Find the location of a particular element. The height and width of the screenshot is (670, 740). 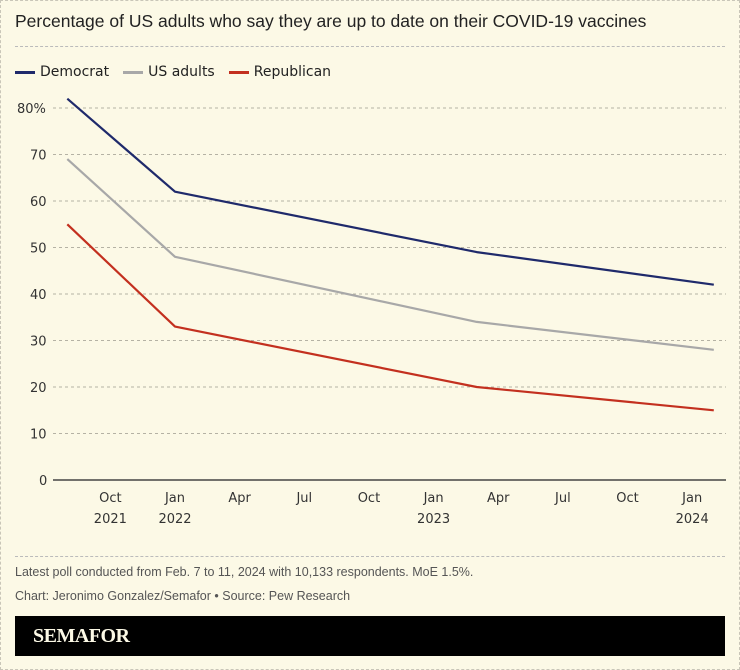

x-tick-year: 2023 is located at coordinates (433, 519).